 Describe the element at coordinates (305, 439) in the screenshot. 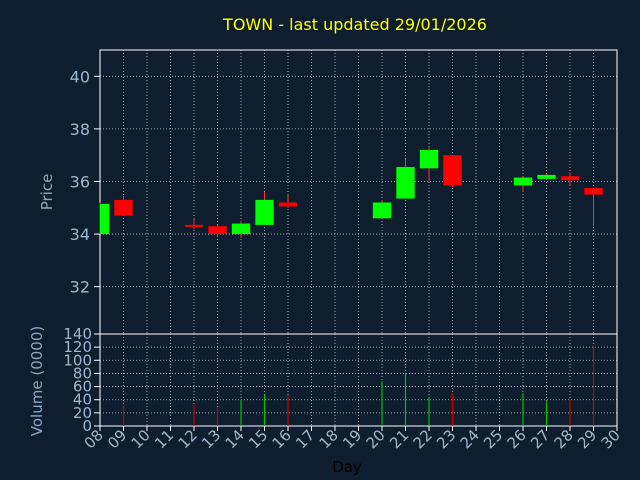

I see `x-tick-label: 17` at that location.